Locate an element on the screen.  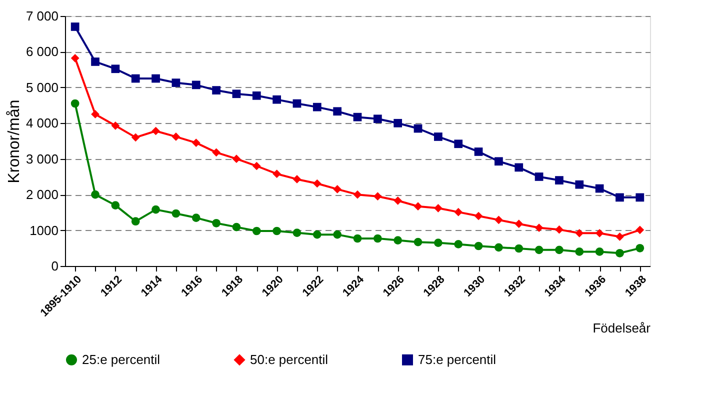
legend-label: 25:e percentil is located at coordinates (121, 359).